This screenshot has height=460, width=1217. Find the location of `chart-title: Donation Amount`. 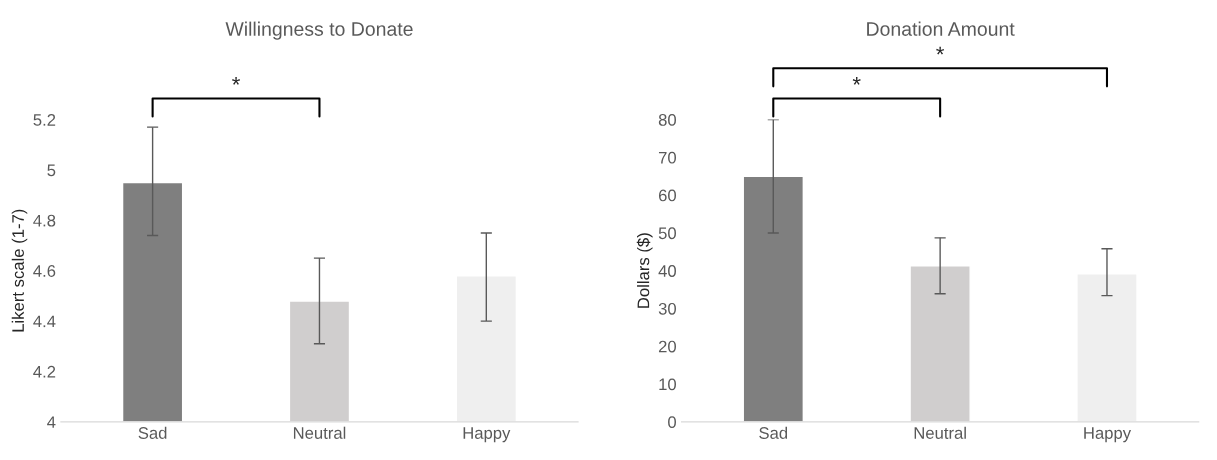

chart-title: Donation Amount is located at coordinates (941, 28).